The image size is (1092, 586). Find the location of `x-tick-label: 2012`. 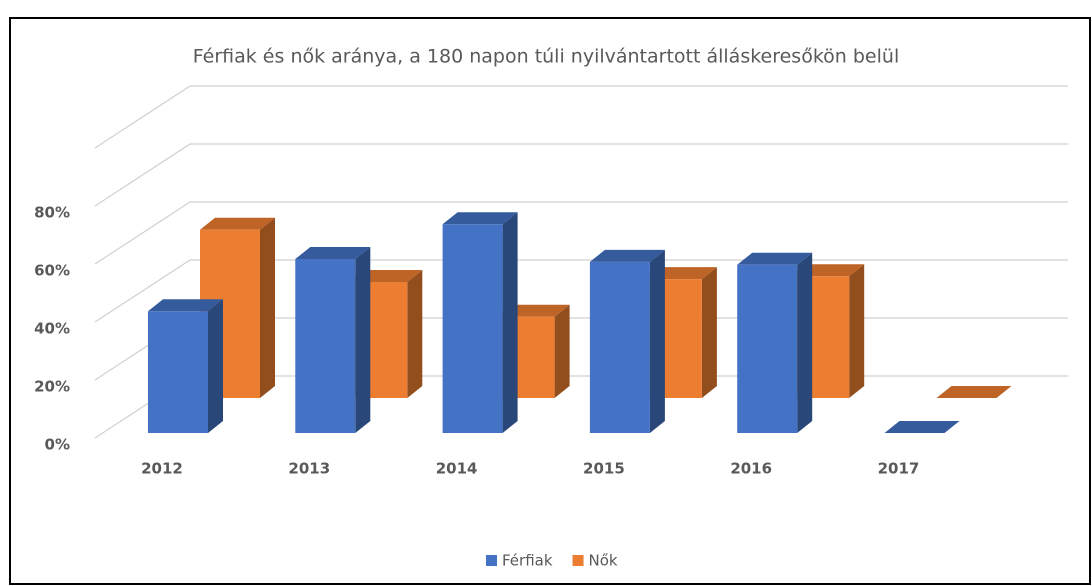

x-tick-label: 2012 is located at coordinates (162, 469).